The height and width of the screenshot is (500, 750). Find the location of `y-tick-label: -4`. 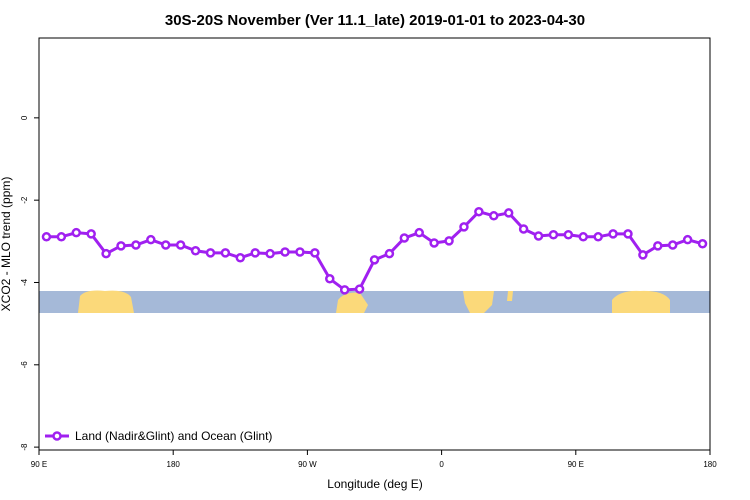

y-tick-label: -4 is located at coordinates (24, 282).